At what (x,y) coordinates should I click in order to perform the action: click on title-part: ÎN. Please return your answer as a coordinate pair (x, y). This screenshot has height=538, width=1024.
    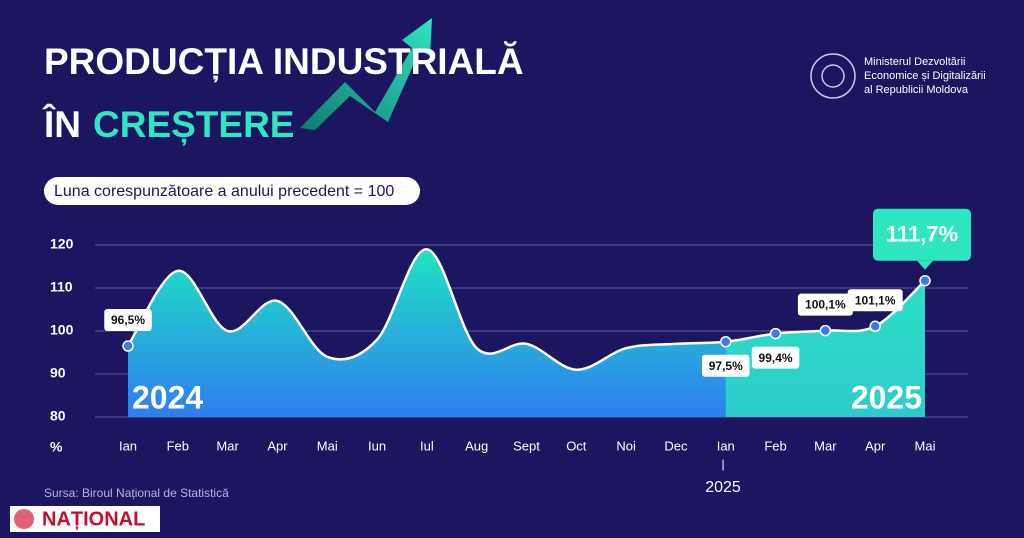
    Looking at the image, I should click on (61, 124).